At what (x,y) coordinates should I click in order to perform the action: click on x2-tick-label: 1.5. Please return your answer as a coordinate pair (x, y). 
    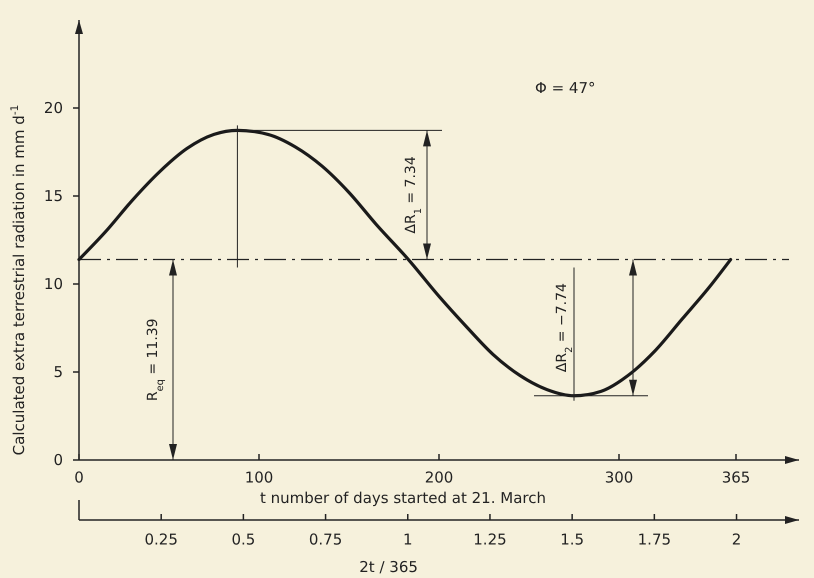
    Looking at the image, I should click on (572, 539).